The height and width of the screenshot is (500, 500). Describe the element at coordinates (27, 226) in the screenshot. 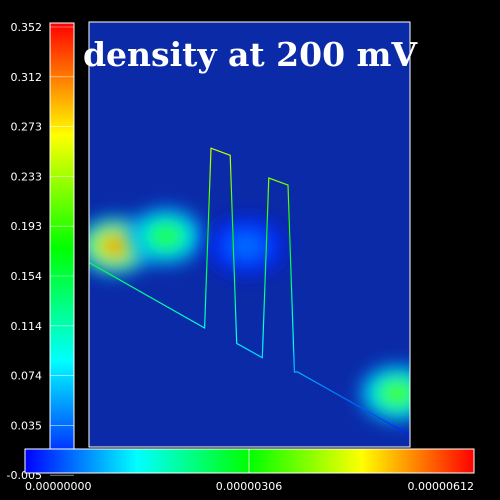

I see `vertical-colorbar-tick-label: 0.193` at that location.